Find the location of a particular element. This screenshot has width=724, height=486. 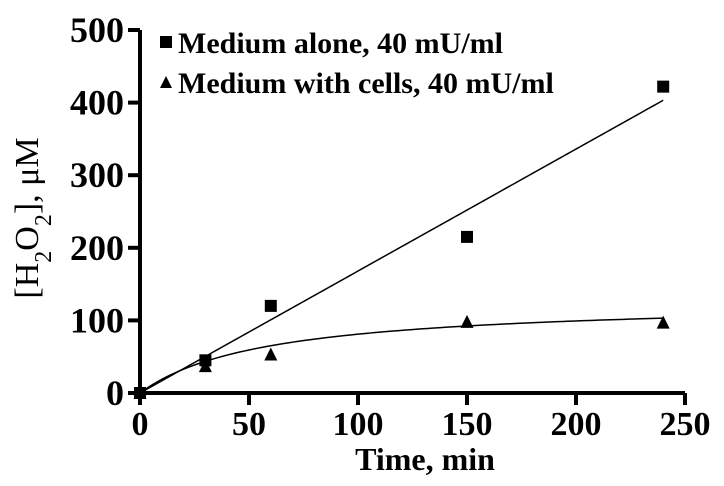

y-axis-title-sub2: 2 is located at coordinates (44, 220).